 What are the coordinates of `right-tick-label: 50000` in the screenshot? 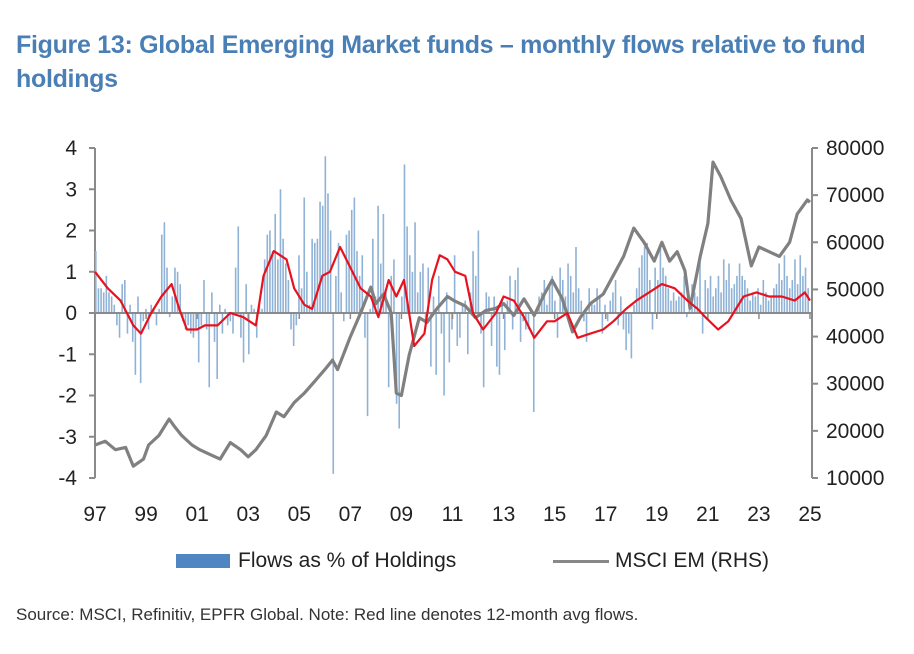 It's located at (855, 289).